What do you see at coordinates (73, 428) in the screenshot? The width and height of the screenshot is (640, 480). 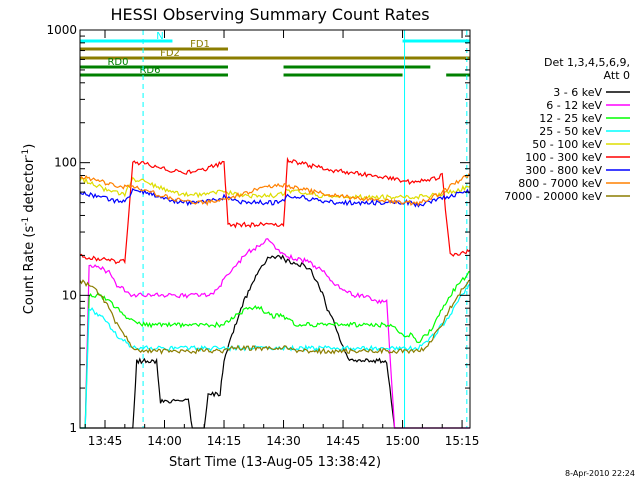 I see `y-tick-label-0: 1` at bounding box center [73, 428].